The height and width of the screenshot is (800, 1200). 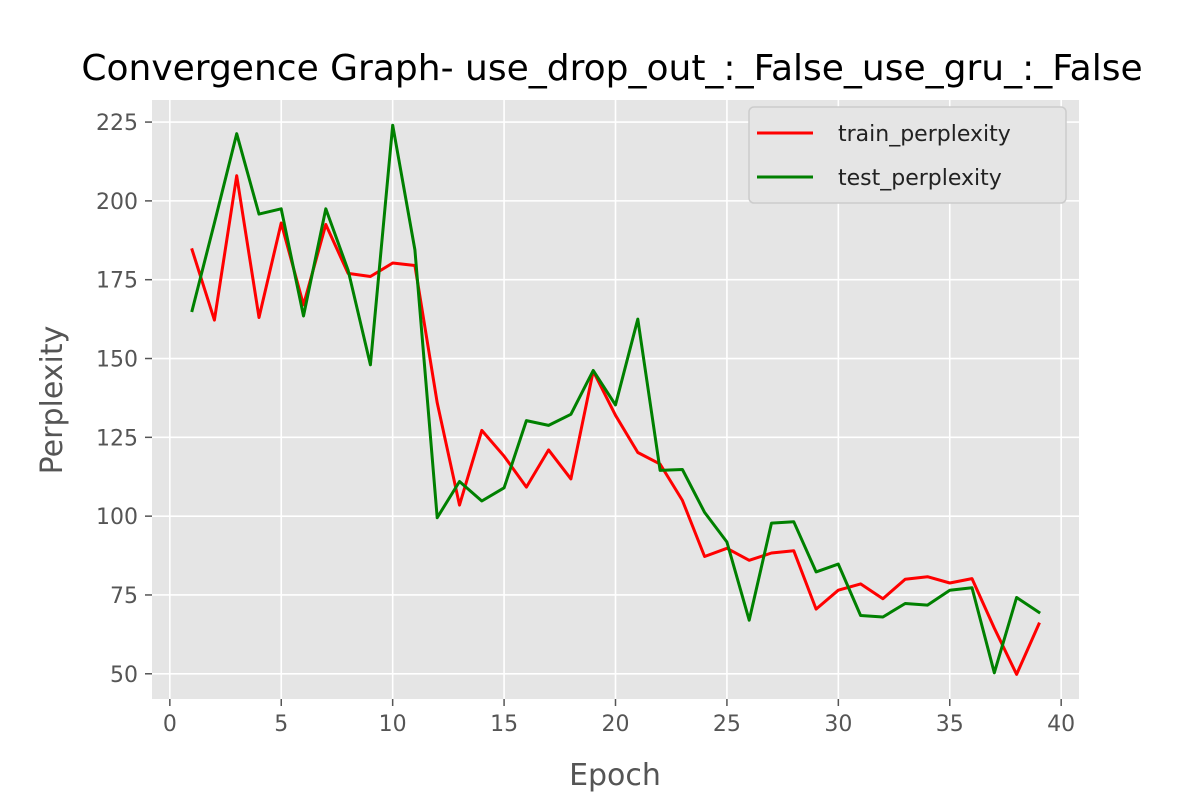 I want to click on legend: train_perplexity test_perplexity, so click(x=907, y=155).